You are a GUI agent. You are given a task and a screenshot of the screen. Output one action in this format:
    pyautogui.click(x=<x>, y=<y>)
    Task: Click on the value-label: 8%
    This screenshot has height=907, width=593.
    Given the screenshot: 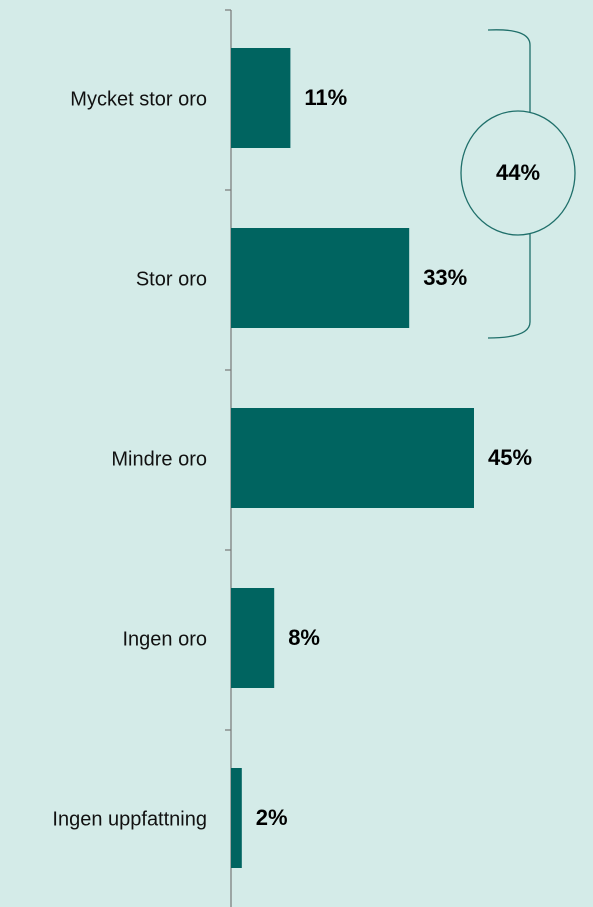 What is the action you would take?
    pyautogui.click(x=304, y=637)
    